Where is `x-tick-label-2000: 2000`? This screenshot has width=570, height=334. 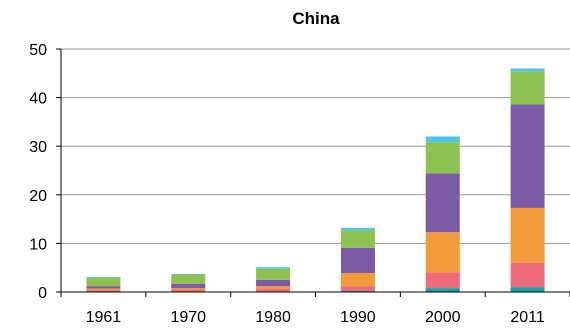 x-tick-label-2000: 2000 is located at coordinates (443, 317).